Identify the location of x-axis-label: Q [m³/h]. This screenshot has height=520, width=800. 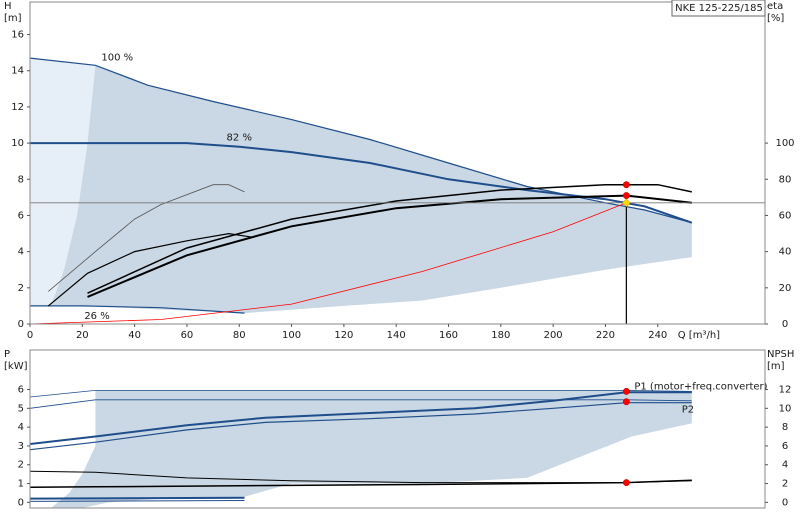
(699, 335).